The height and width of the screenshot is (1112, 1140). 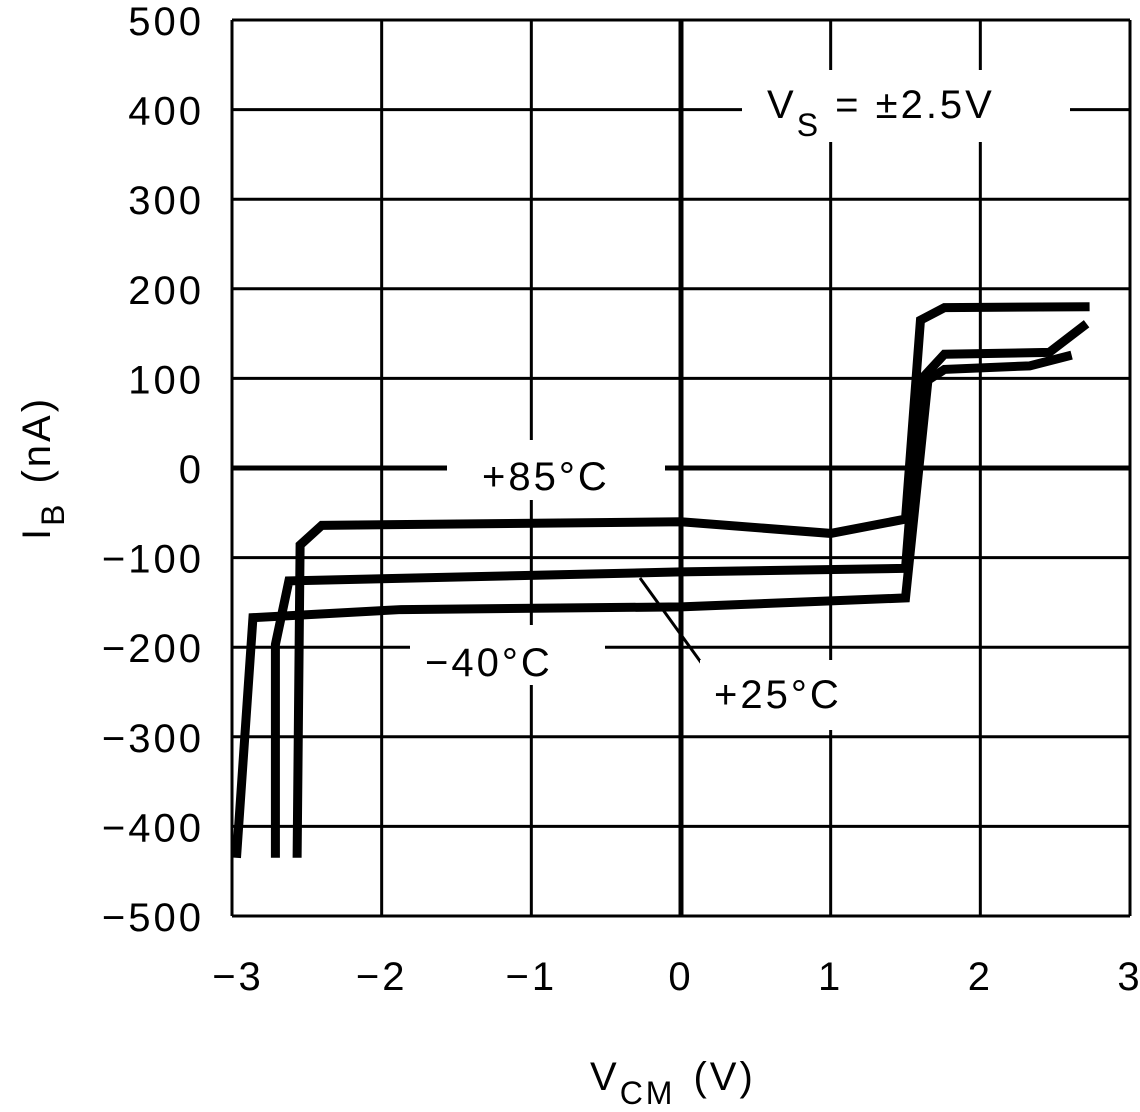 What do you see at coordinates (1128, 977) in the screenshot?
I see `x-tick-label: 3` at bounding box center [1128, 977].